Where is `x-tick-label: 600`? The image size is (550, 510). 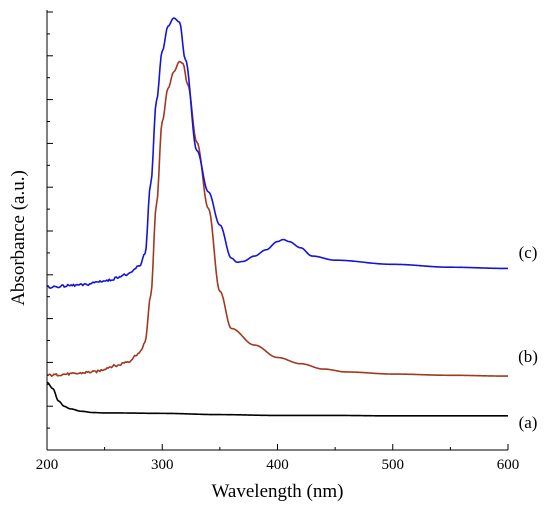 x-tick-label: 600 is located at coordinates (508, 465).